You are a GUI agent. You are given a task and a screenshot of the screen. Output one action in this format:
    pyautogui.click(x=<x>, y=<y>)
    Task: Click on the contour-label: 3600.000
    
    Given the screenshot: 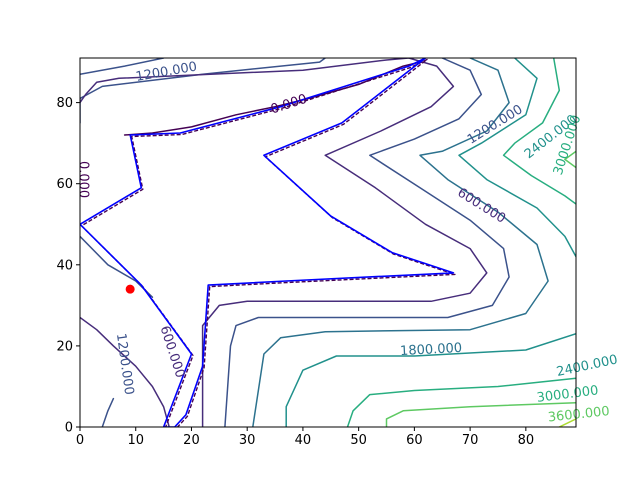 What is the action you would take?
    pyautogui.click(x=578, y=414)
    